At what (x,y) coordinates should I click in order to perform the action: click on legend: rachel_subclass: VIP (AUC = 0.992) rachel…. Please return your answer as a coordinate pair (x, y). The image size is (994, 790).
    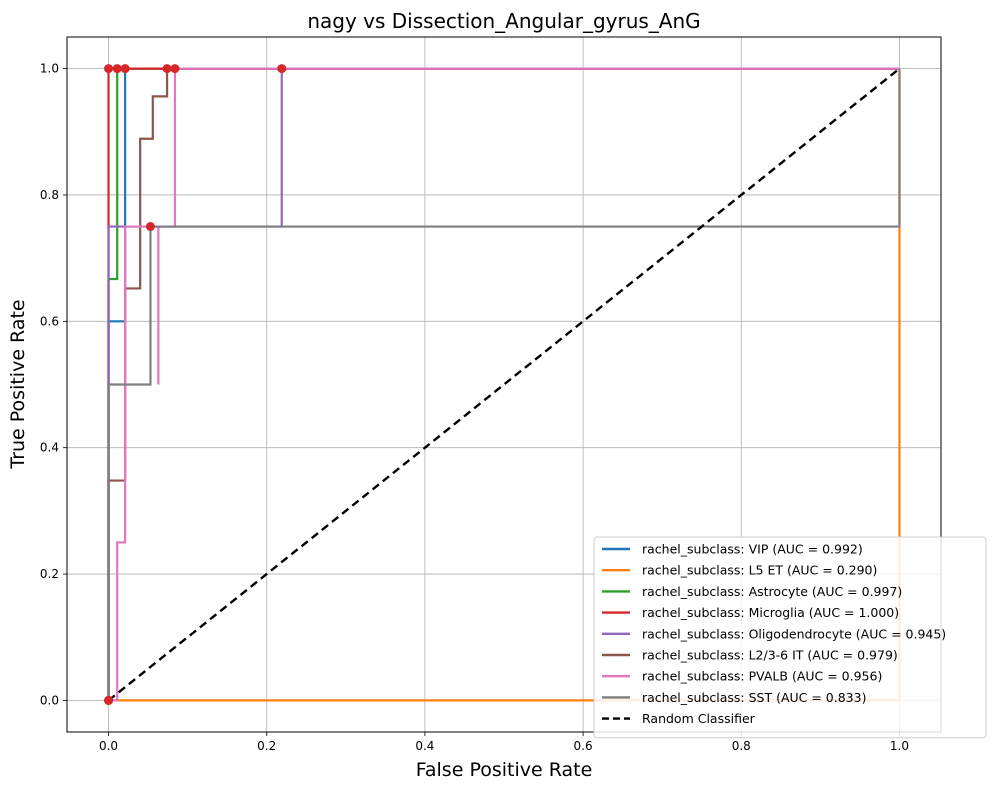
    Looking at the image, I should click on (790, 637).